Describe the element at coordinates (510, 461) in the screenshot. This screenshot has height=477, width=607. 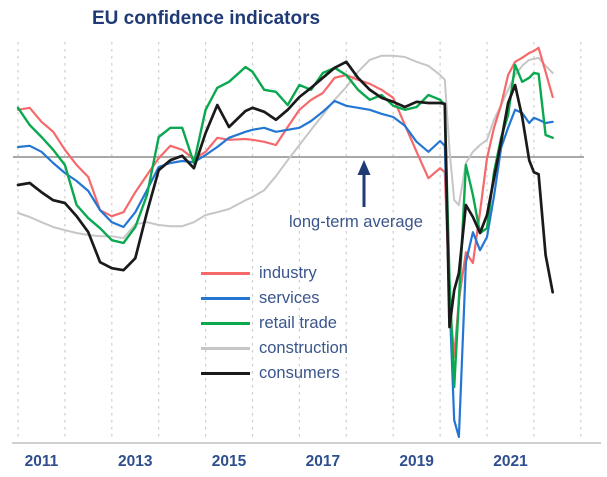
I see `x-tick-label-2021: 2021` at that location.